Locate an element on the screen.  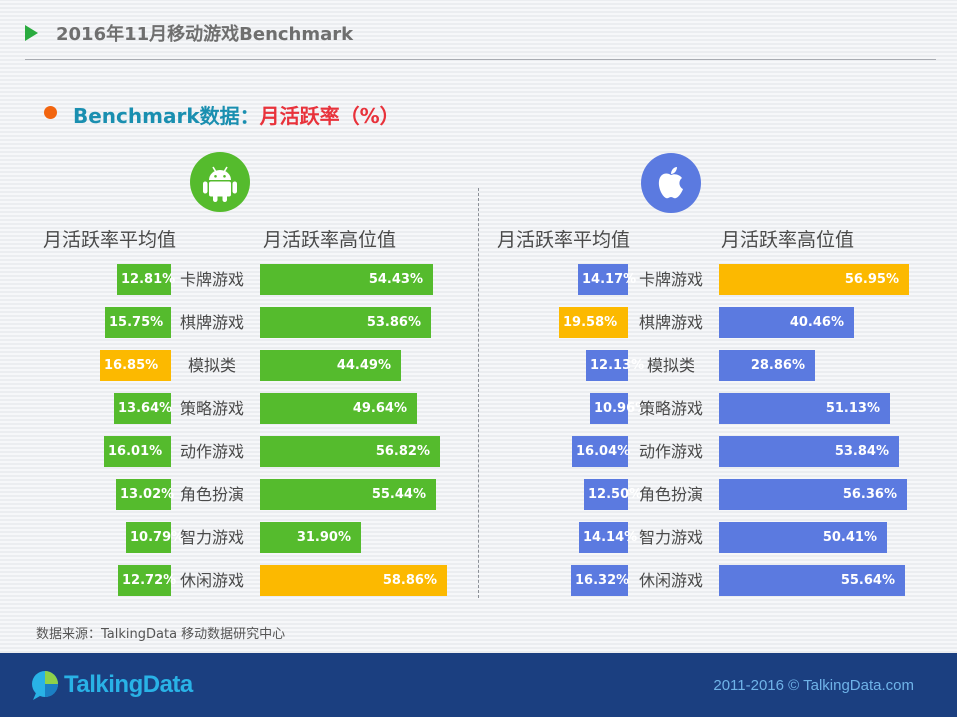
ios-category-label: 模拟类 is located at coordinates (670, 365).